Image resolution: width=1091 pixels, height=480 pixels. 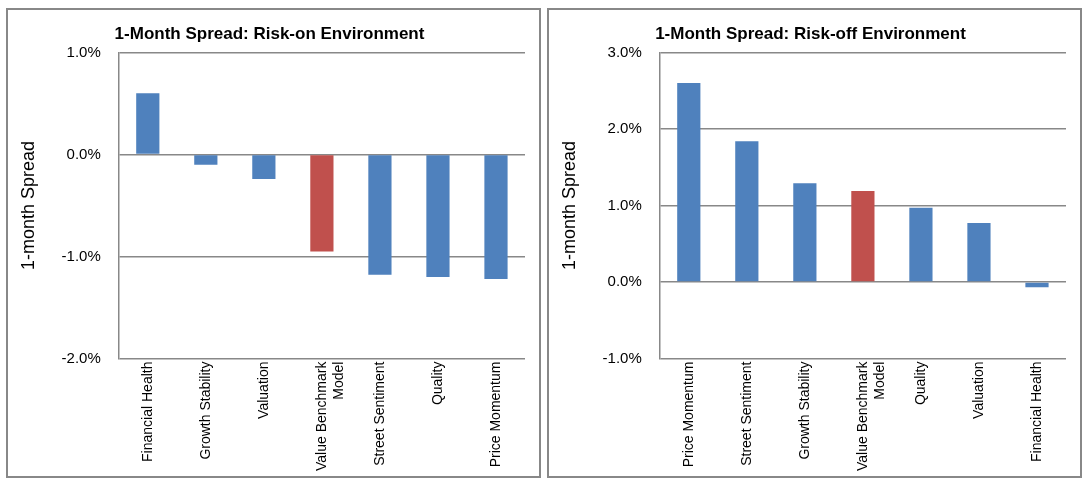 I want to click on y-tick-label: 2.0%, so click(x=624, y=128).